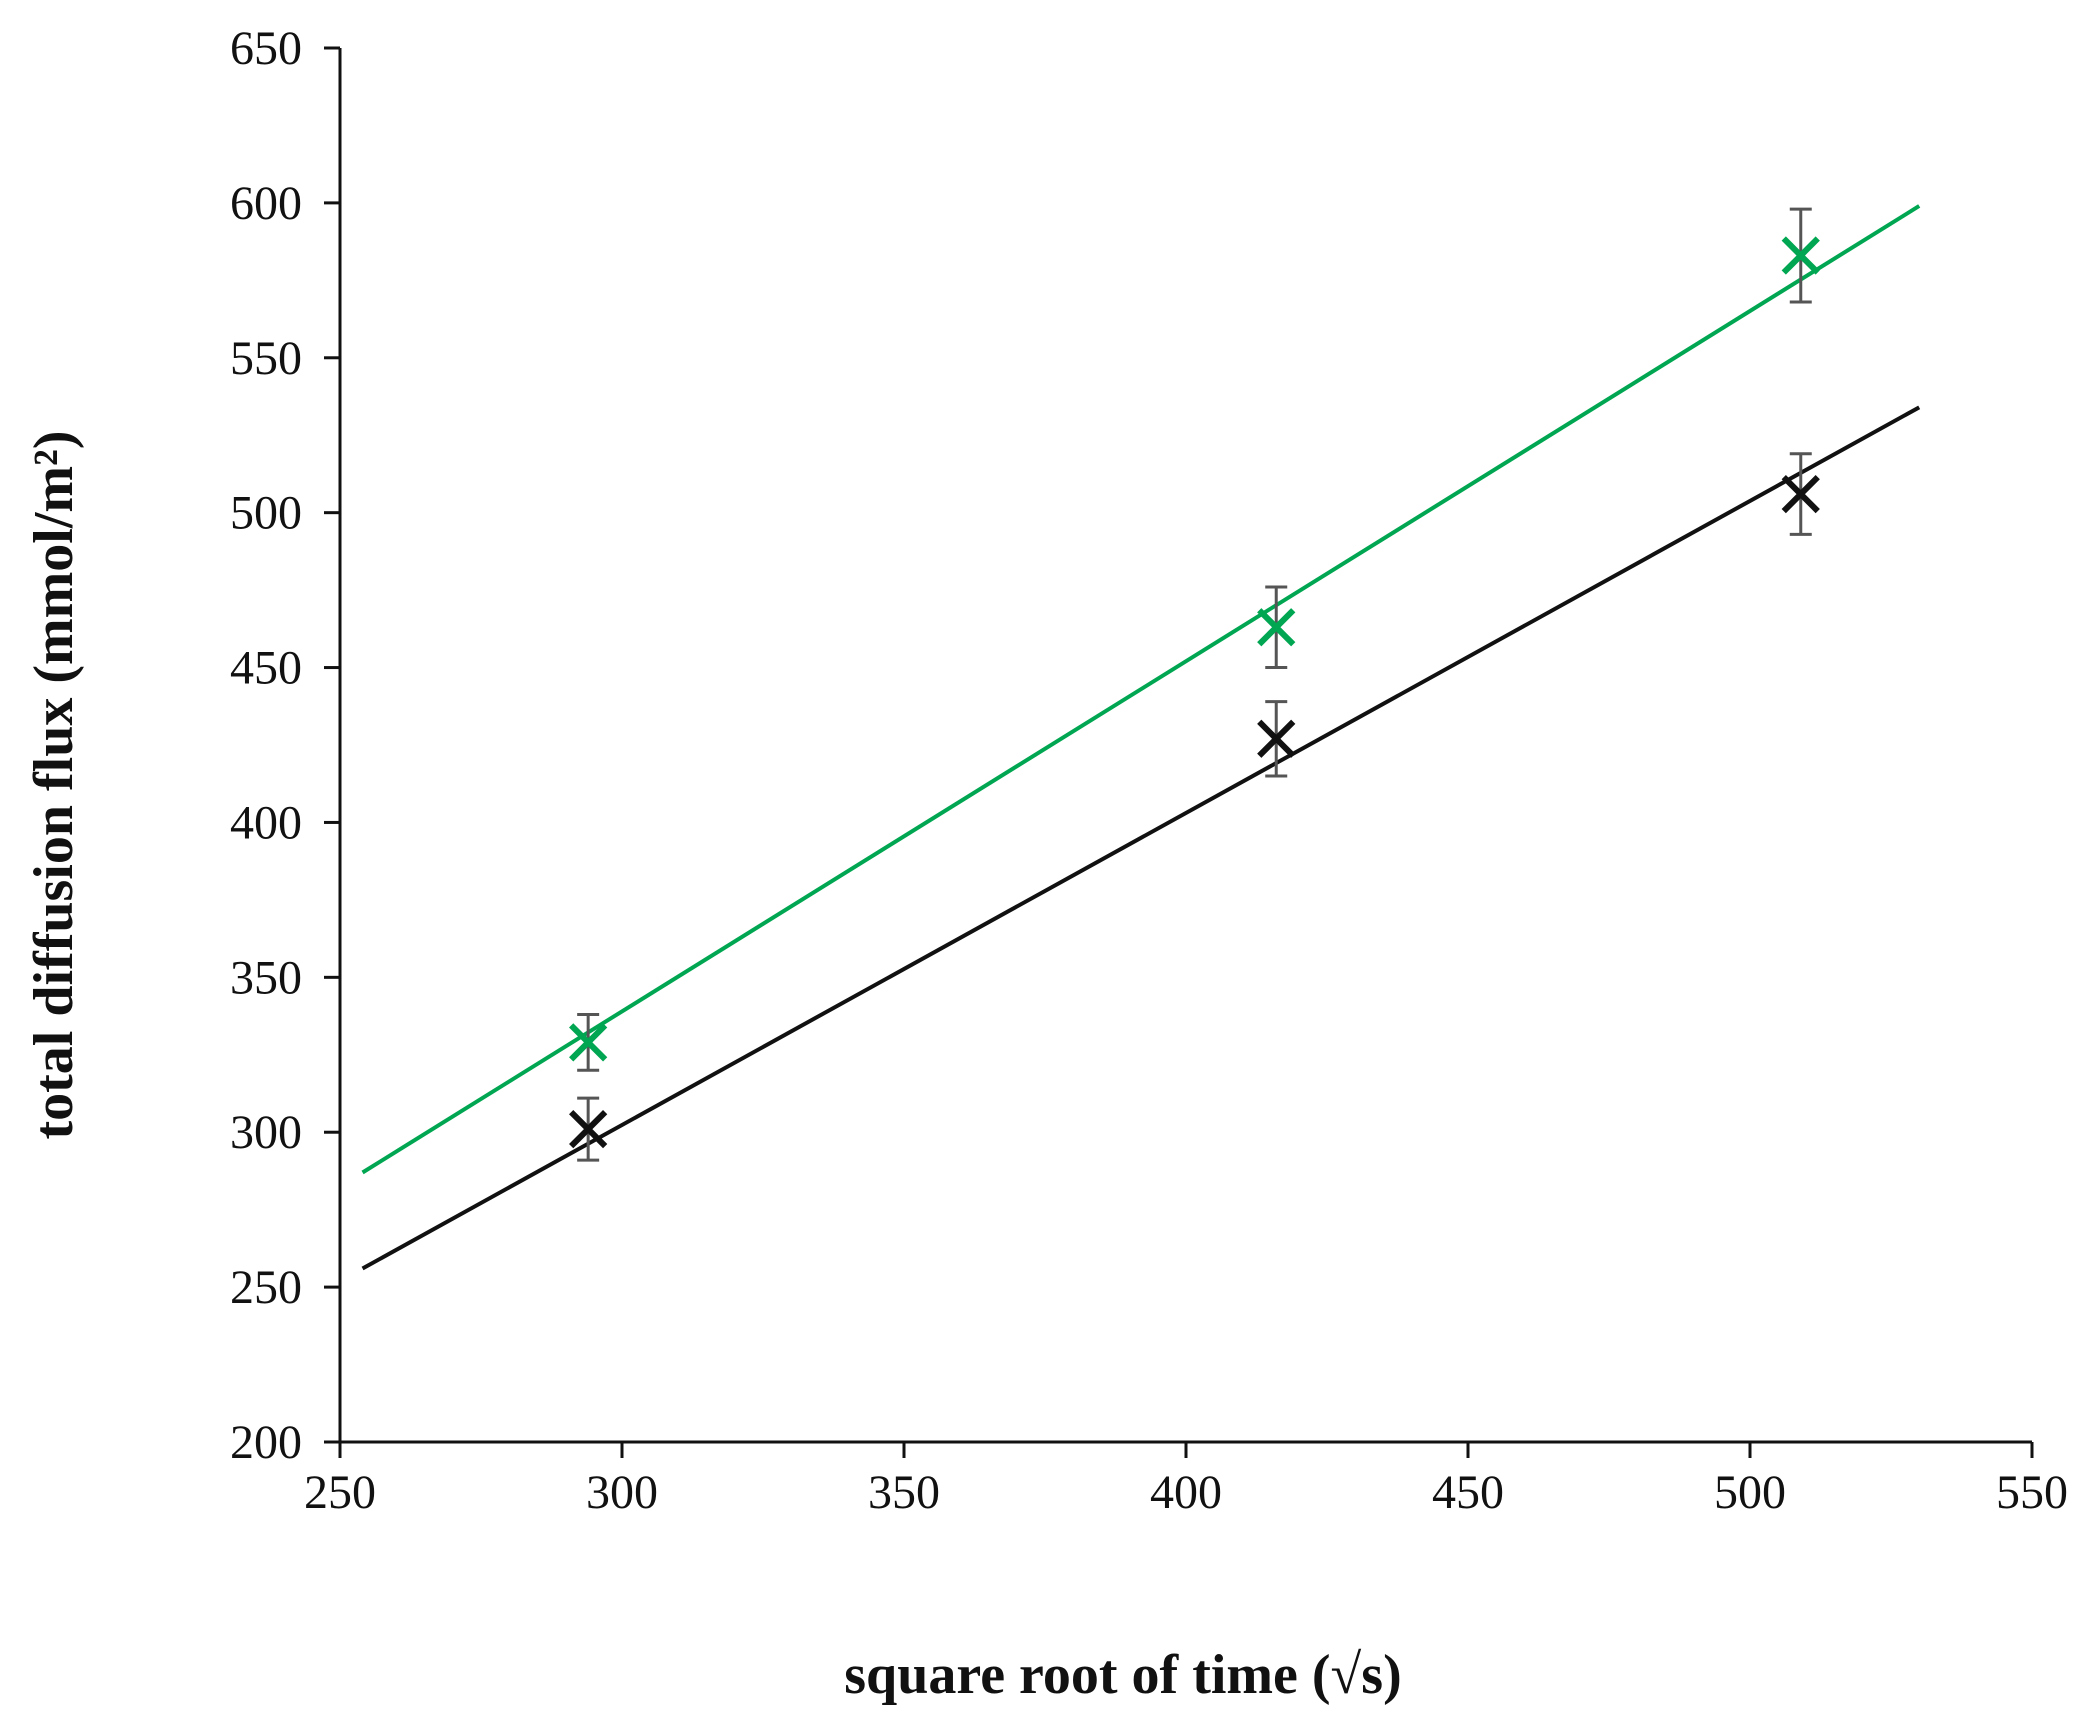 The image size is (2096, 1728). Describe the element at coordinates (622, 1492) in the screenshot. I see `x-tick-label: 300` at that location.